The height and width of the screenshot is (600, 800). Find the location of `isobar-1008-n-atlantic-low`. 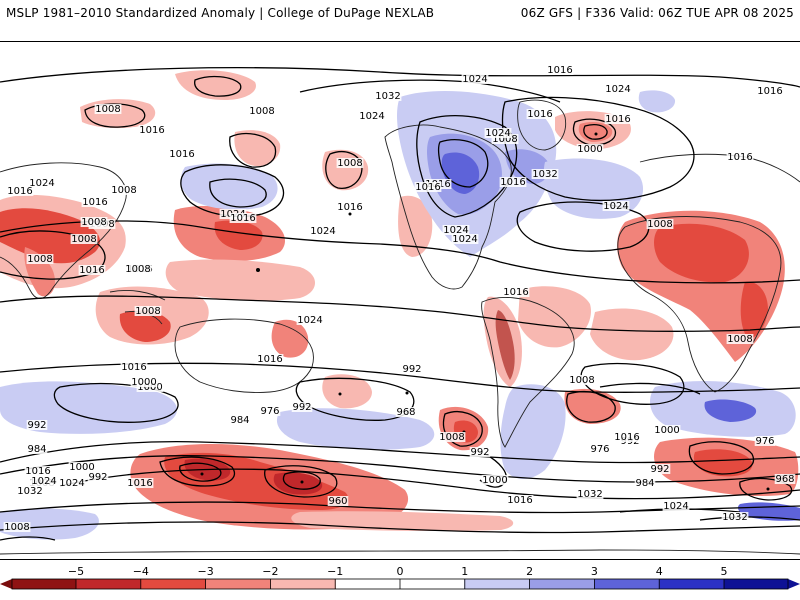

isobar-1008-n-atlantic-low is located at coordinates (594, 132).